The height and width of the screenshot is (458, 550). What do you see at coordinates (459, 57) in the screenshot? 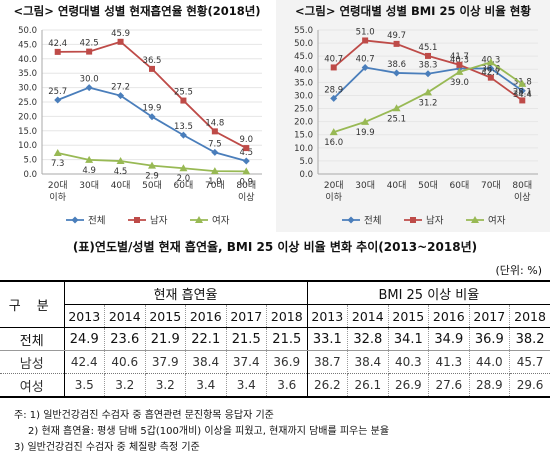
I see `bmi-data-label: 41.7` at bounding box center [459, 57].